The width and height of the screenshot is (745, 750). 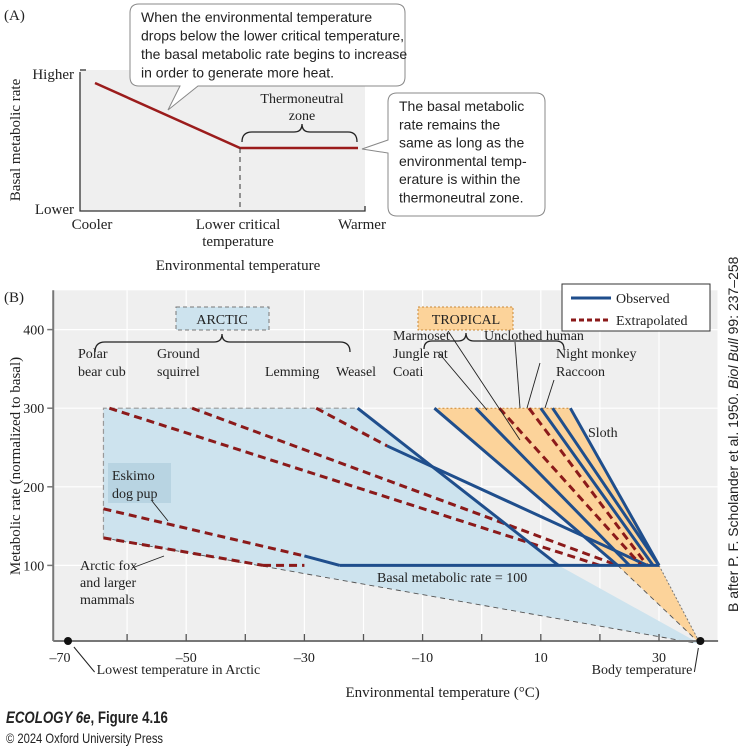 I want to click on panel-a-tnz-brace, so click(x=299, y=133).